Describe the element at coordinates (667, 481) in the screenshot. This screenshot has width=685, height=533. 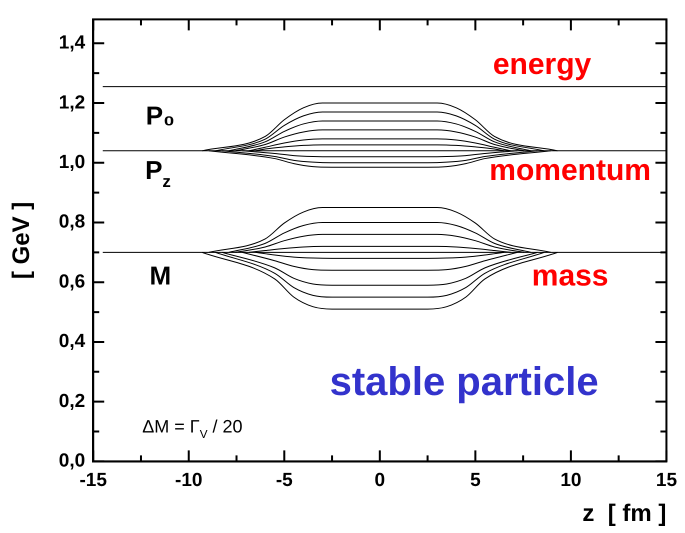
I see `x-tick-label: 15` at that location.